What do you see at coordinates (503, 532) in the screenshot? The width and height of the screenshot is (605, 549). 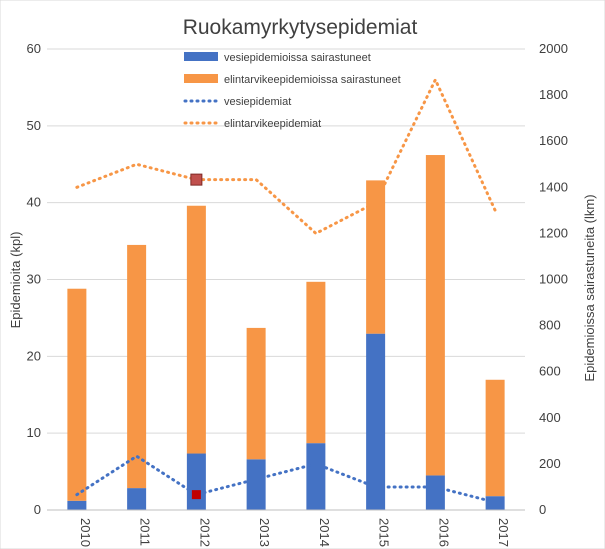 I see `x-tick-label: 2017` at bounding box center [503, 532].